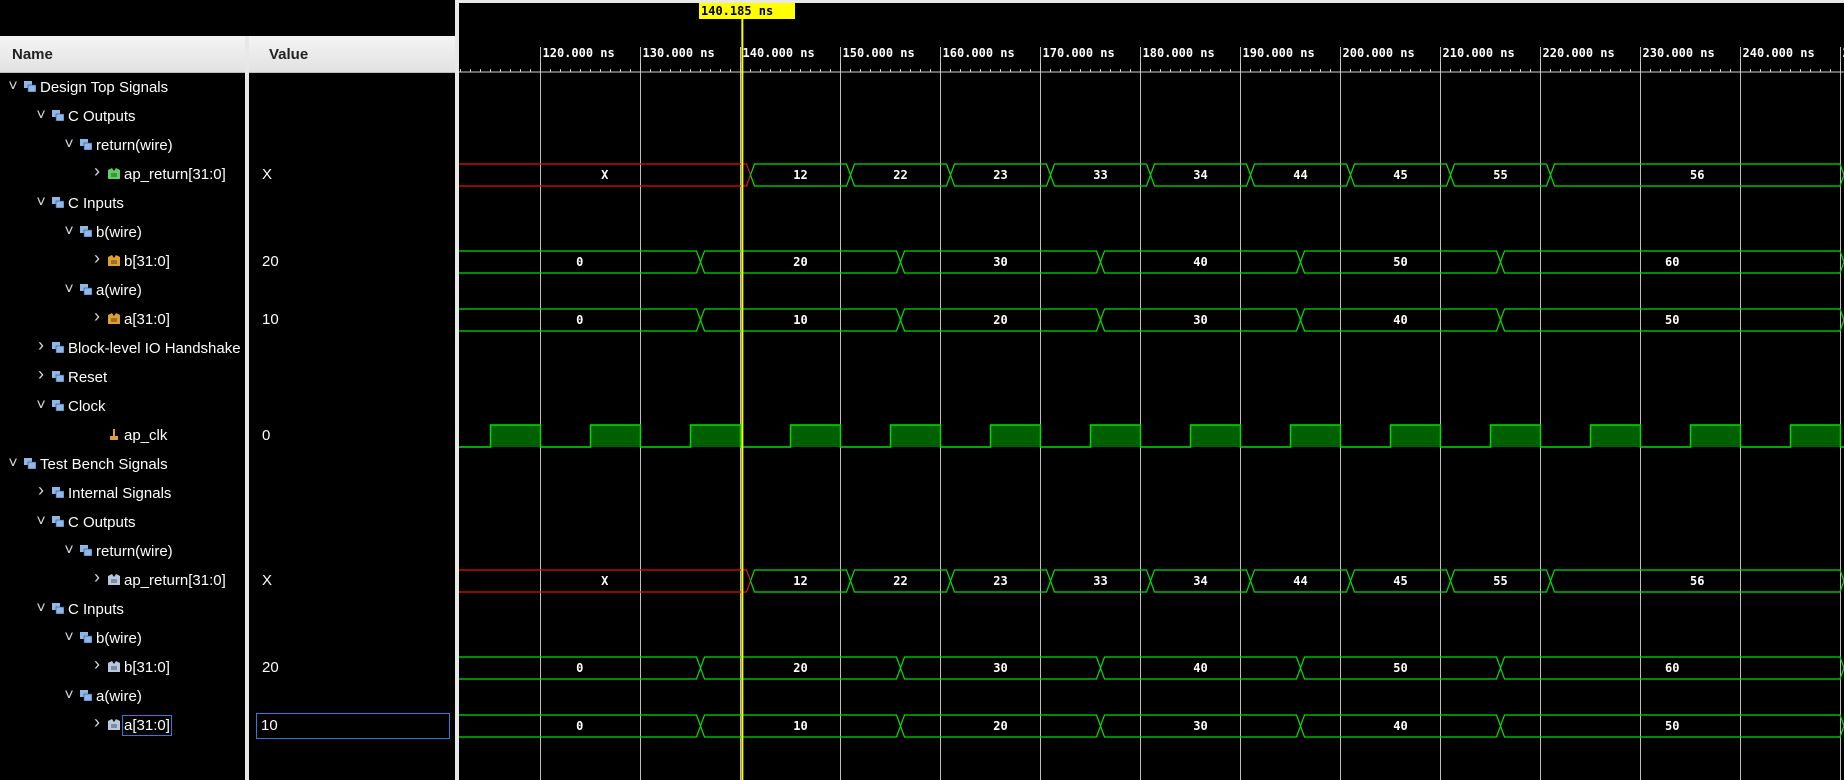 This screenshot has width=1844, height=780. Describe the element at coordinates (147, 725) in the screenshot. I see `signal-name: a[31:0]` at that location.